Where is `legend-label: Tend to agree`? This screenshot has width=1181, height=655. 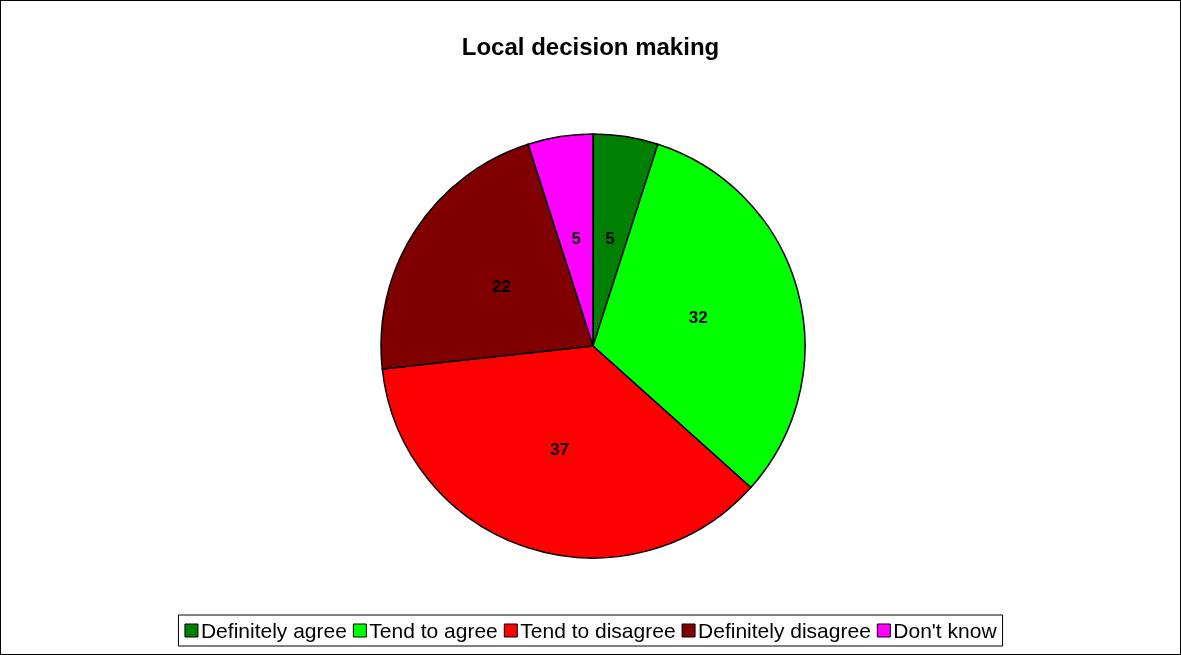
legend-label: Tend to agree is located at coordinates (433, 630).